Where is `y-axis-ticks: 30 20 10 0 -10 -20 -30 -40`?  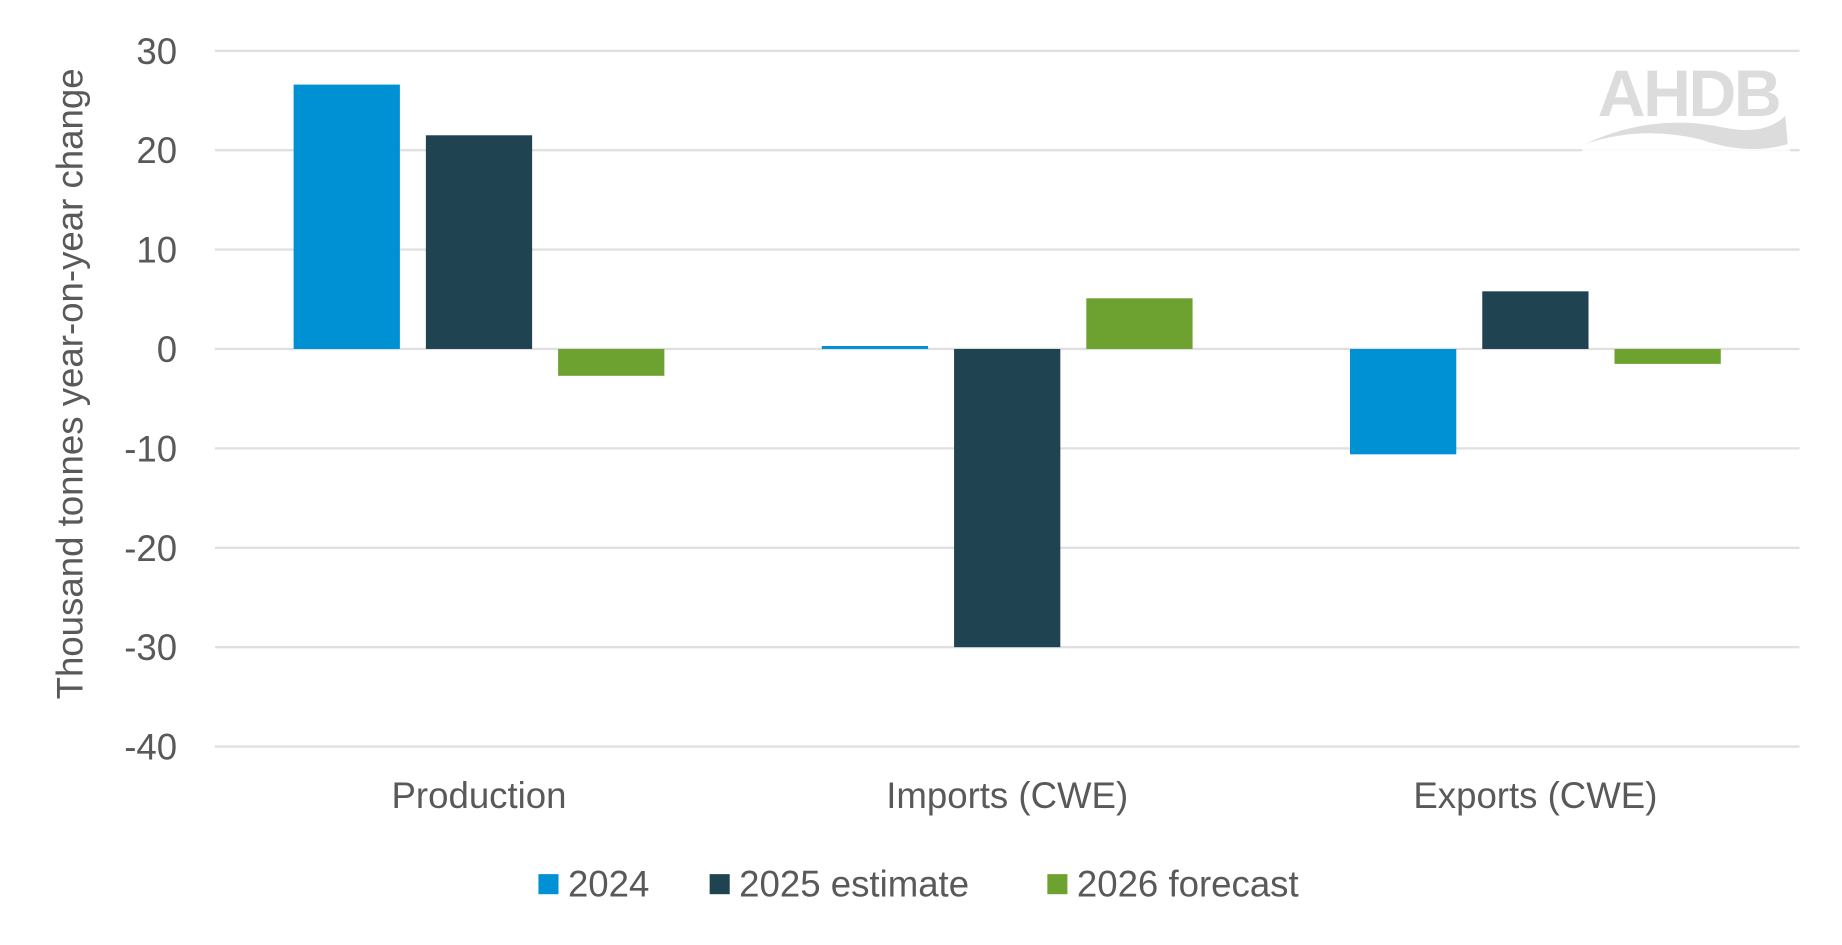
y-axis-ticks: 30 20 10 0 -10 -20 -30 -40 is located at coordinates (150, 399).